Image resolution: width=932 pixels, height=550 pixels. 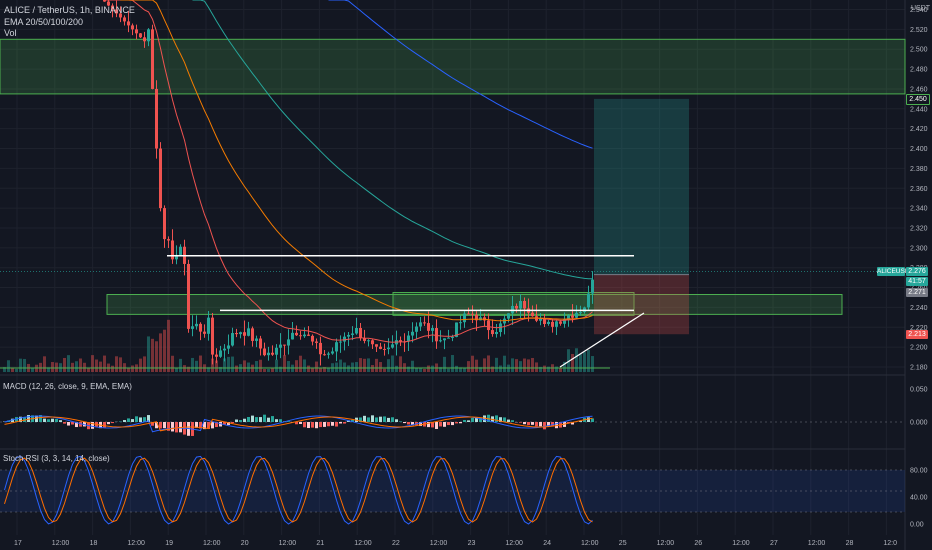 What do you see at coordinates (69, 10) in the screenshot?
I see `chart-title: ALICE / TetherUS, 1h, BINANCE` at bounding box center [69, 10].